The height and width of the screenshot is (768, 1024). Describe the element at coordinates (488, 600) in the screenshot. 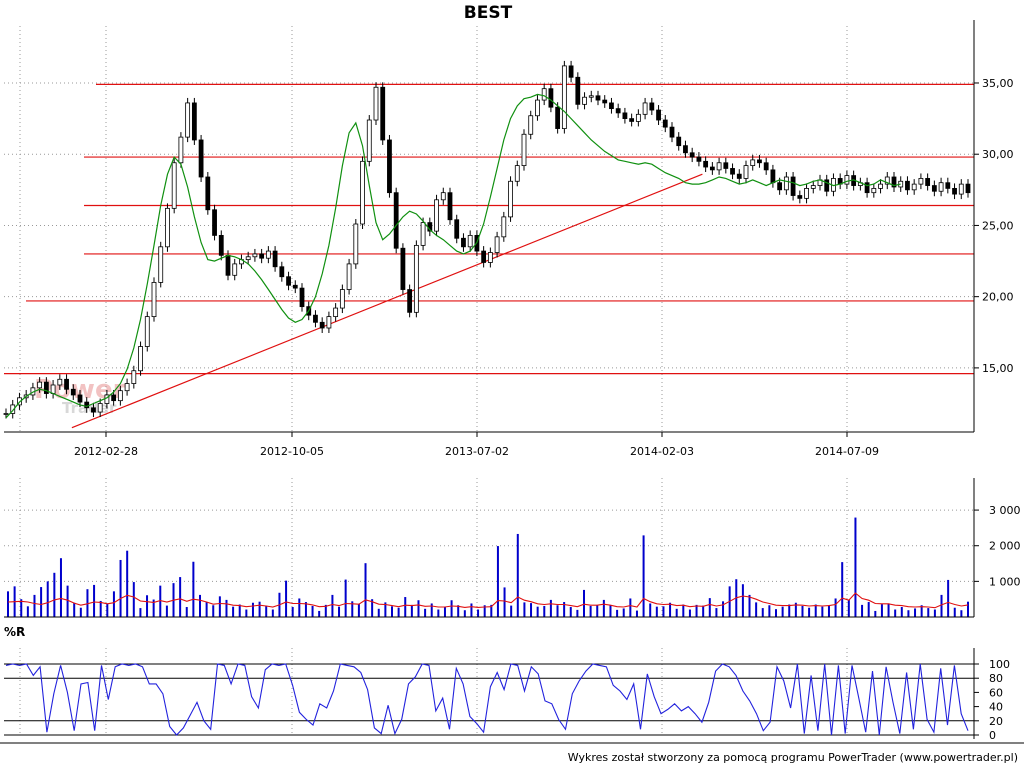

I see `volume-ma-line` at that location.